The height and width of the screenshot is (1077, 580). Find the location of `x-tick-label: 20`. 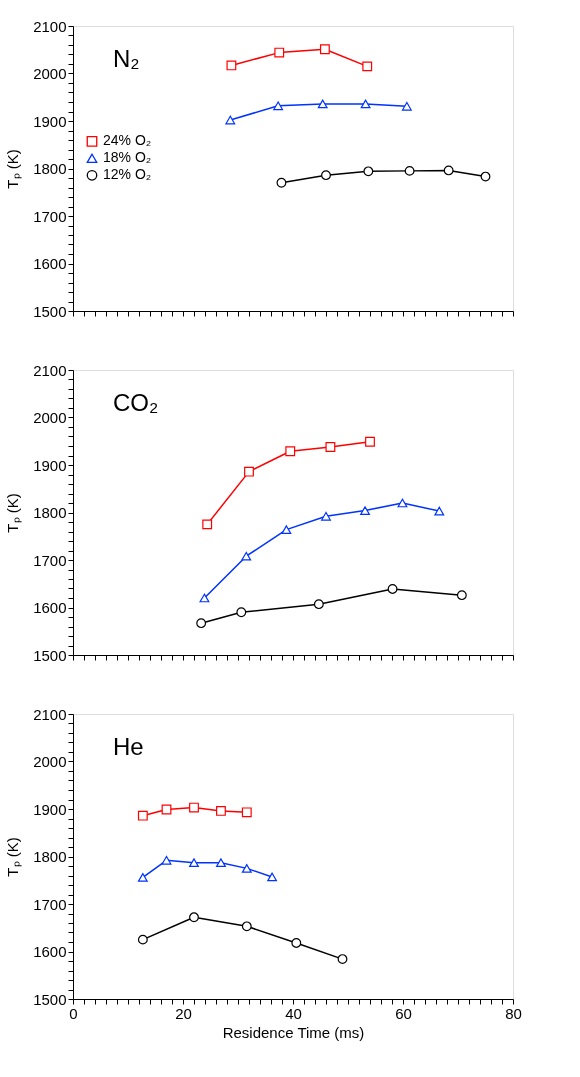

x-tick-label: 20 is located at coordinates (183, 1013).